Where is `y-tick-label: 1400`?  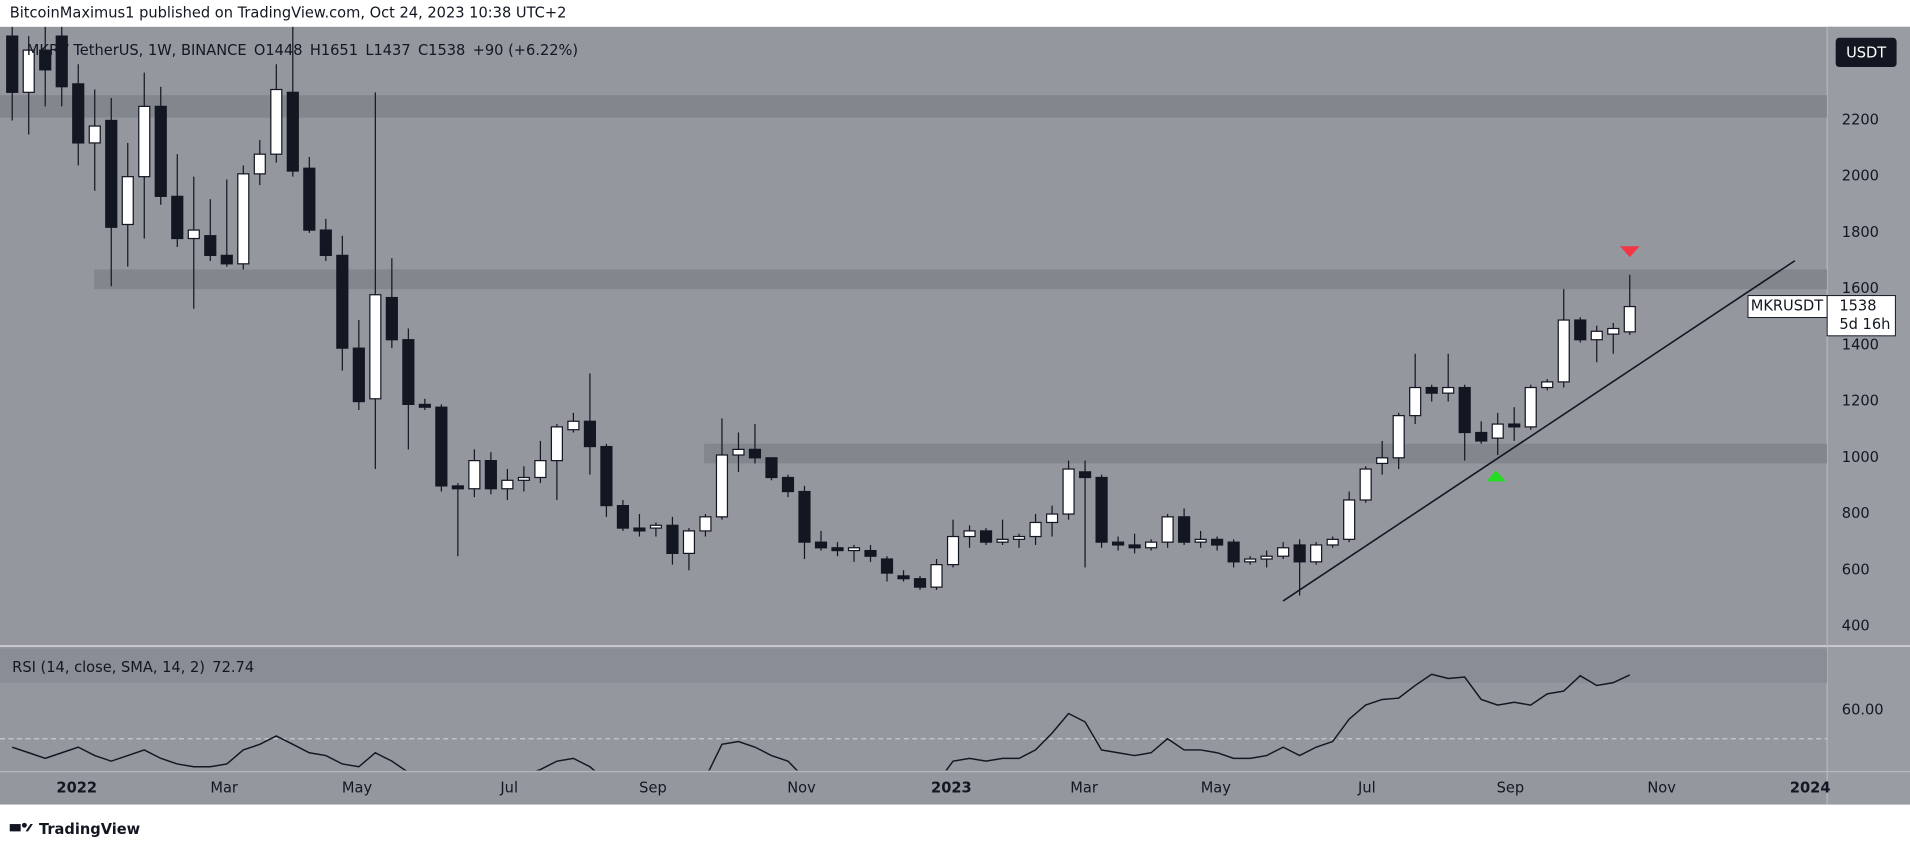
y-tick-label: 1400 is located at coordinates (1860, 344).